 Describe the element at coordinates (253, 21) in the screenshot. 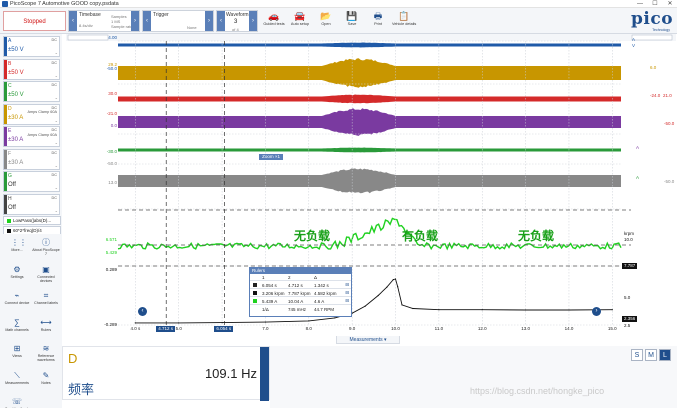

I see `waveform-next-button: ›` at that location.